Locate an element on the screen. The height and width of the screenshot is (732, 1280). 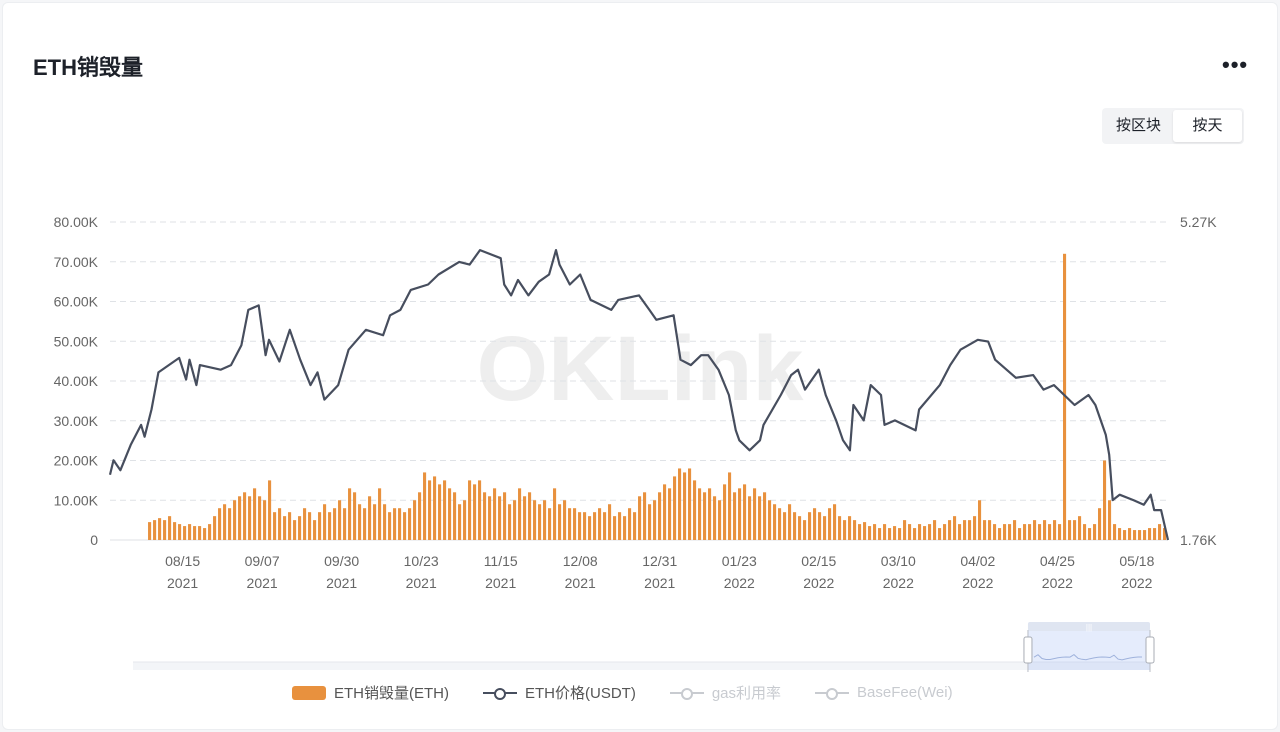
more-dots-icon: ••• is located at coordinates (1235, 64).